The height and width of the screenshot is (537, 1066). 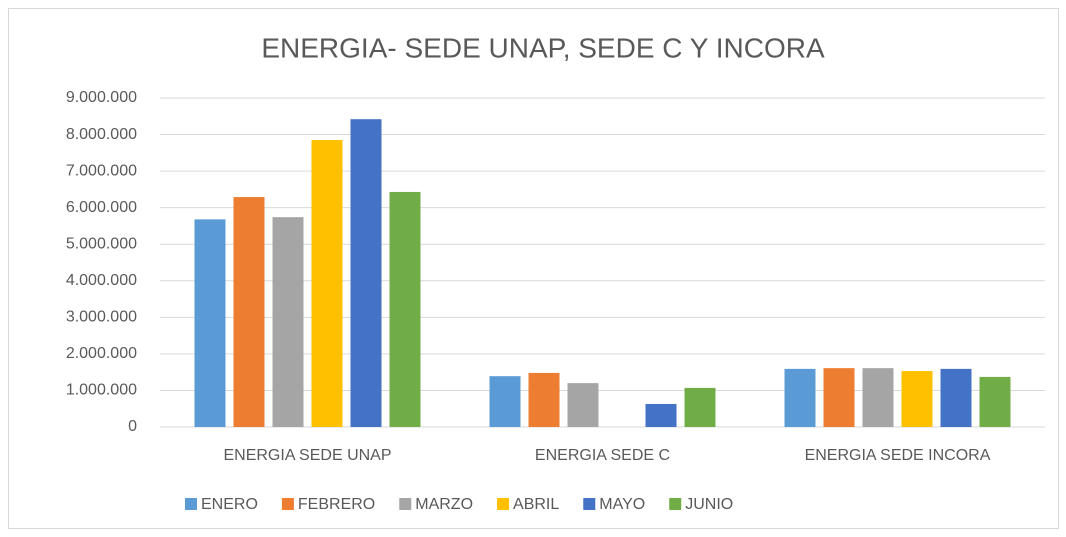 I want to click on legend-label: ABRIL, so click(x=536, y=504).